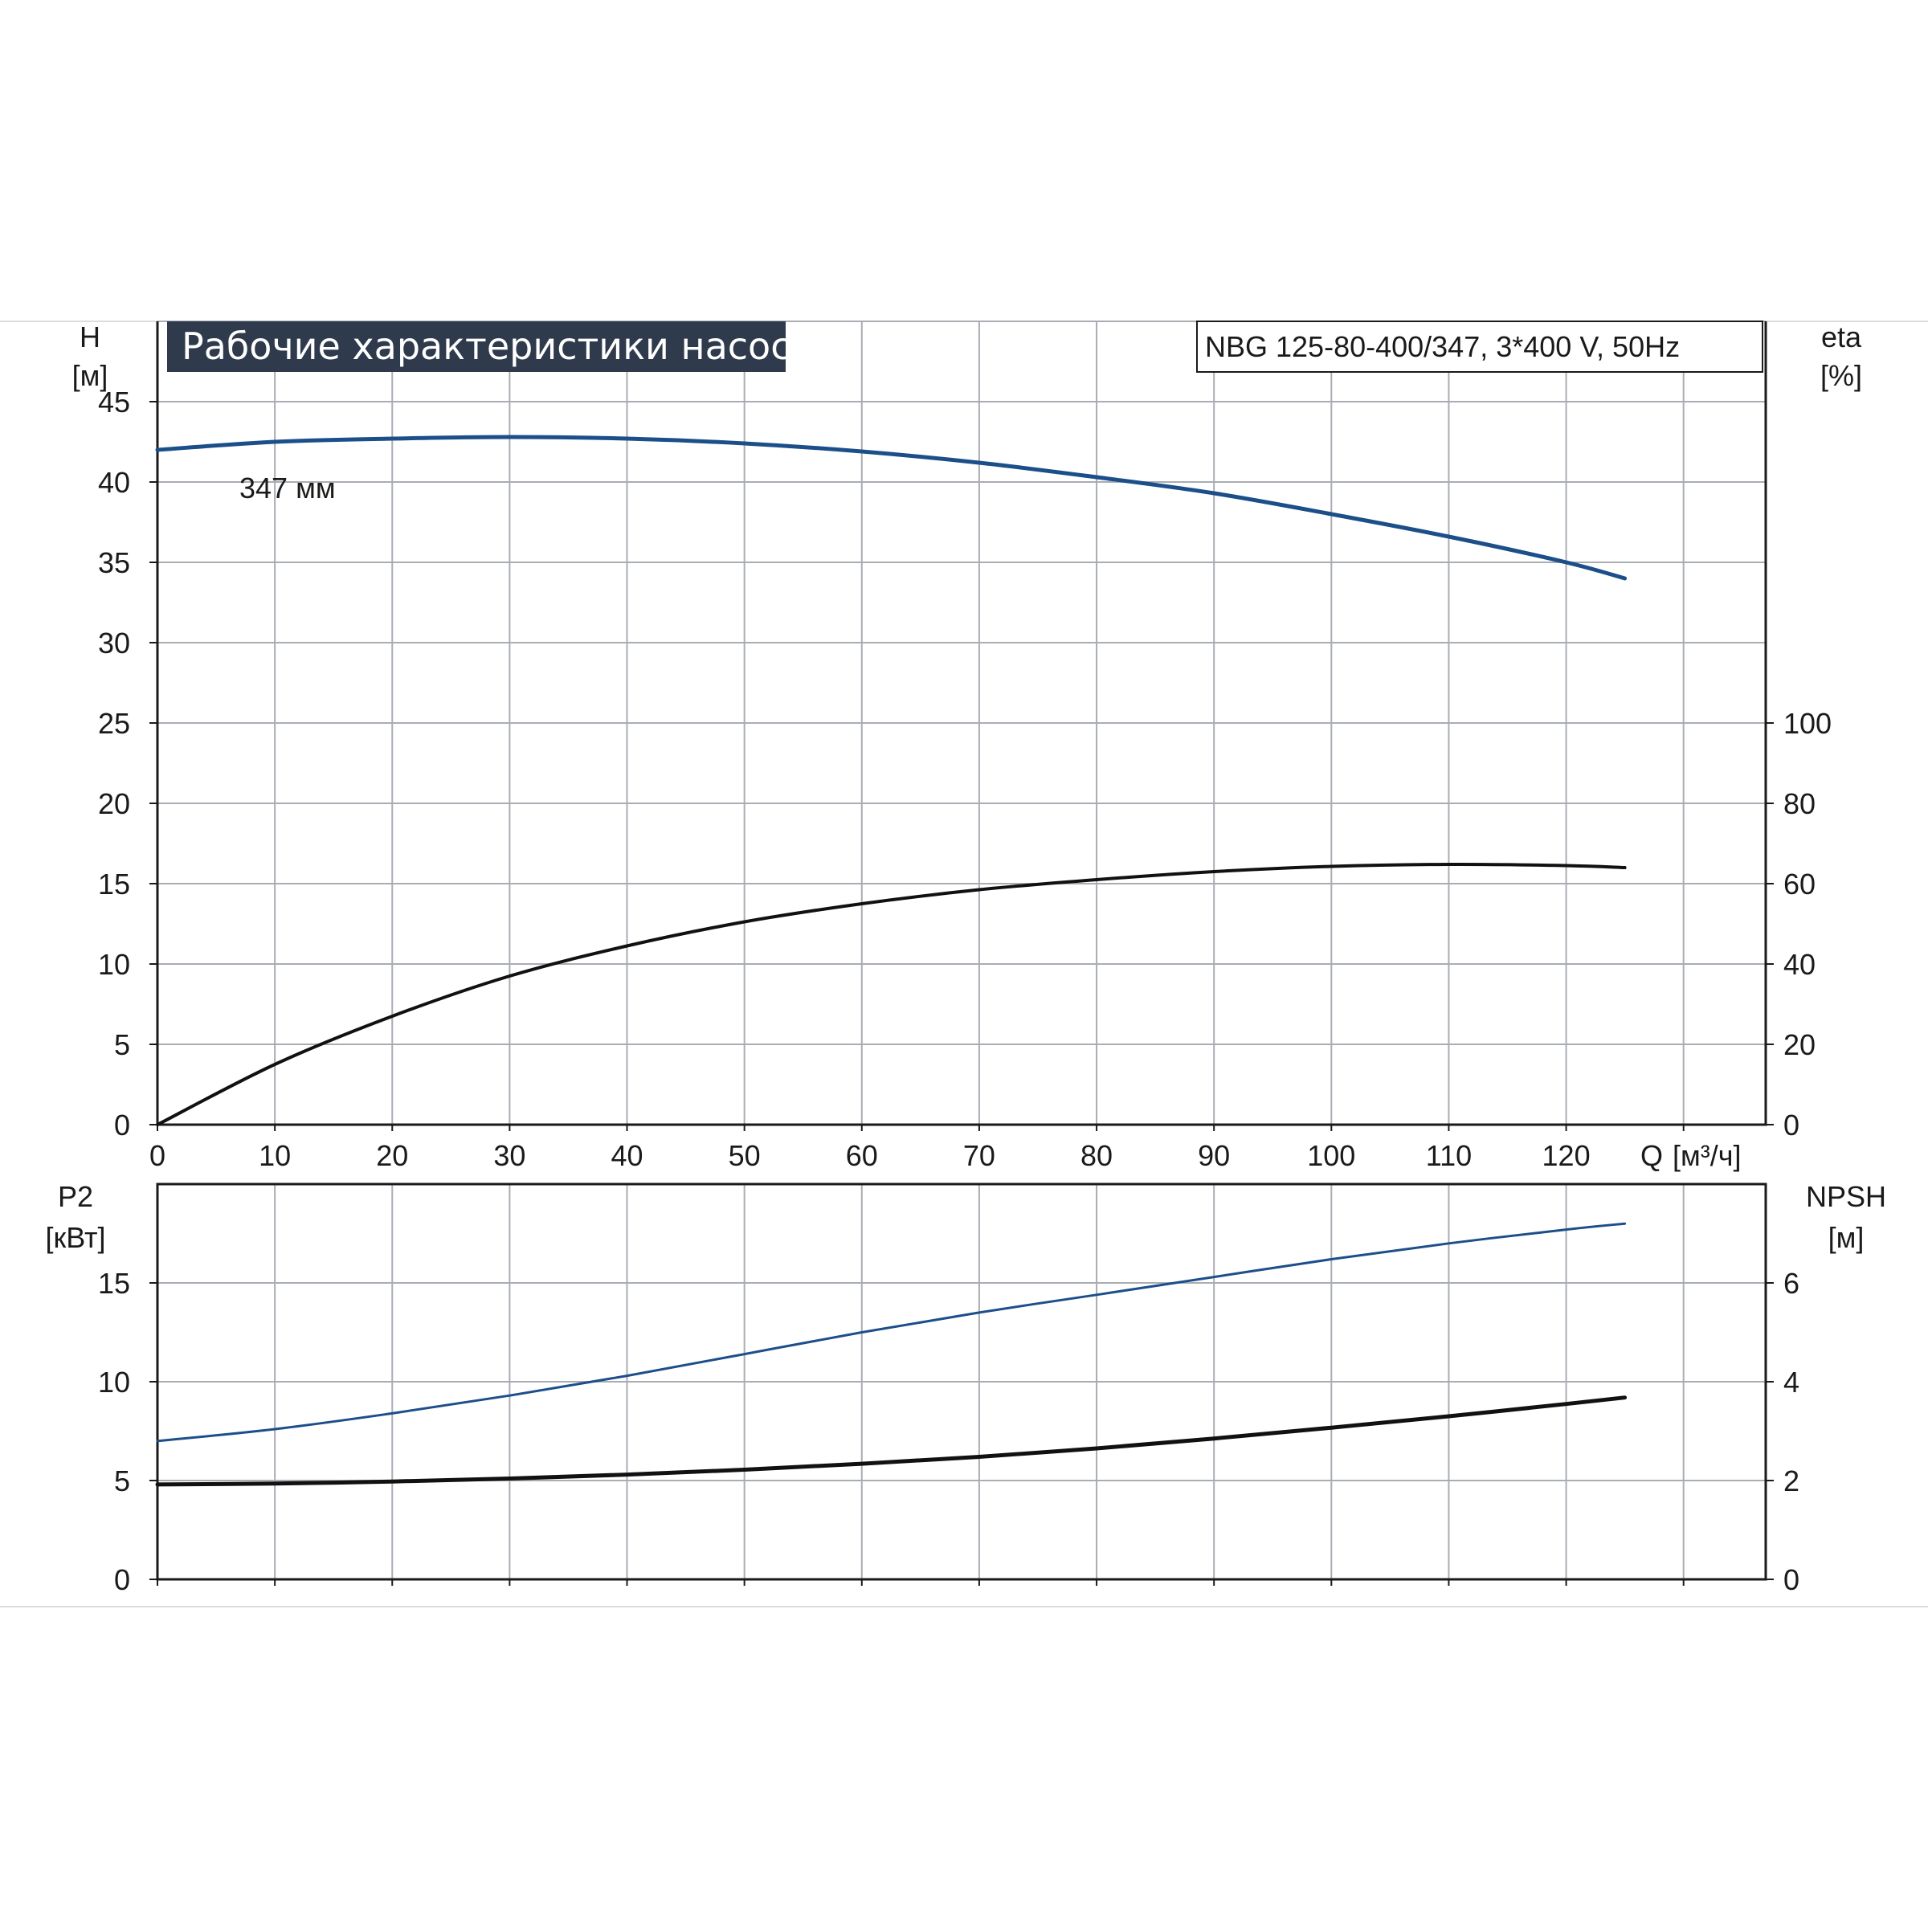 This screenshot has width=1928, height=1932. What do you see at coordinates (114, 643) in the screenshot?
I see `h-tick-label: 30` at bounding box center [114, 643].